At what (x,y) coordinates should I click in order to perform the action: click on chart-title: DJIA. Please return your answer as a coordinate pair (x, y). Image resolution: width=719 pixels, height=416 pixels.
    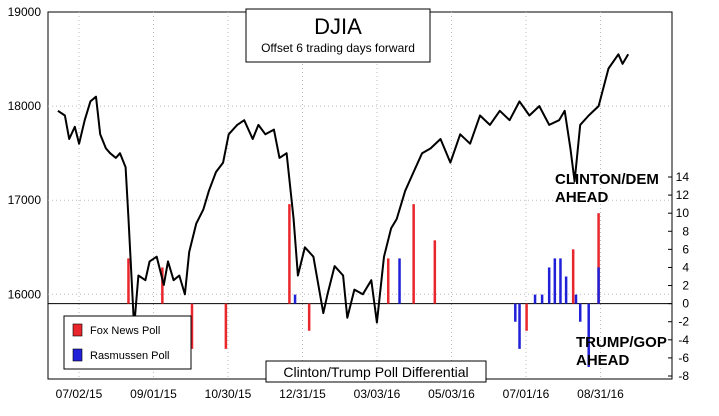
    Looking at the image, I should click on (338, 26).